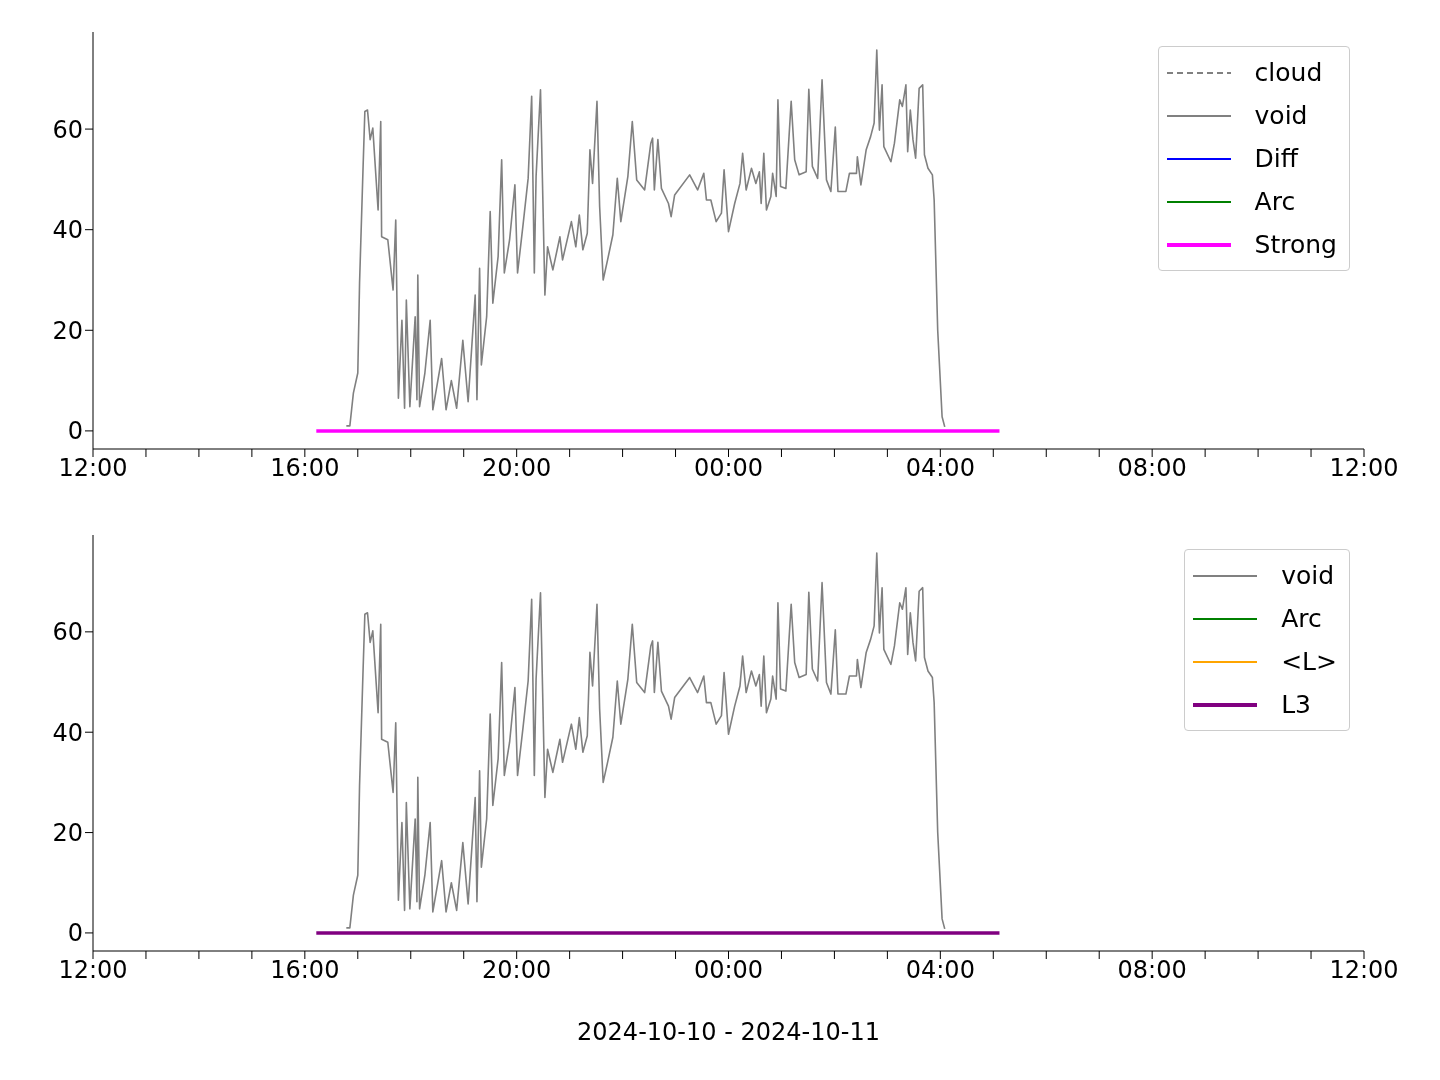 The height and width of the screenshot is (1080, 1440). I want to click on legend-label: L3, so click(1296, 705).